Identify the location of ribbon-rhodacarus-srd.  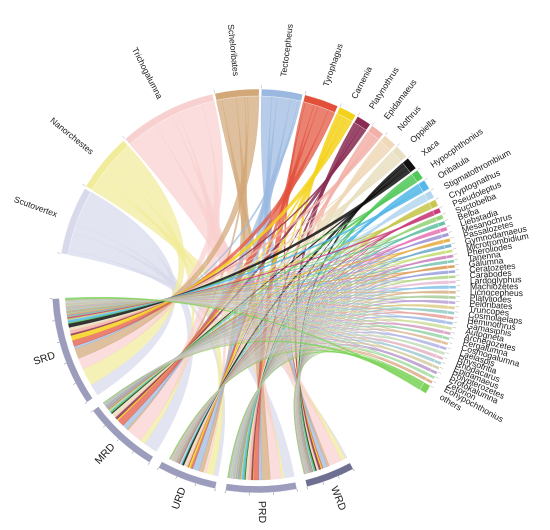
(251, 328).